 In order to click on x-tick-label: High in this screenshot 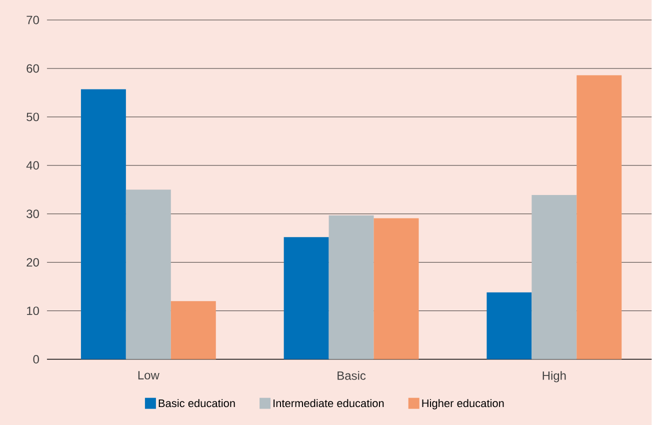, I will do `click(554, 376)`.